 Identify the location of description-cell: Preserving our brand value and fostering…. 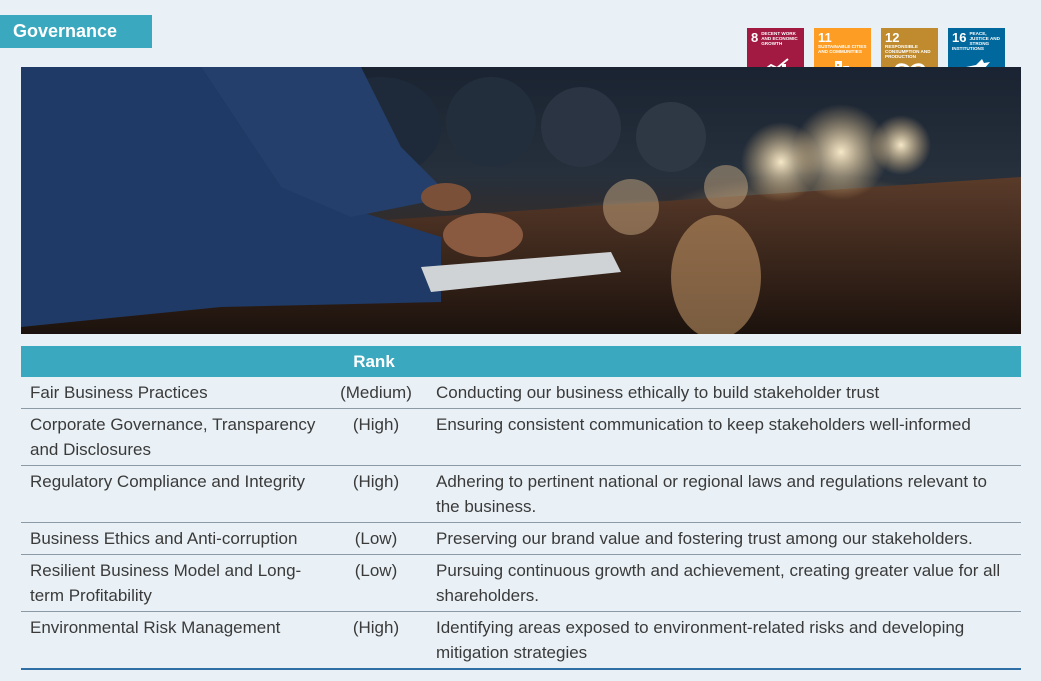
(704, 538).